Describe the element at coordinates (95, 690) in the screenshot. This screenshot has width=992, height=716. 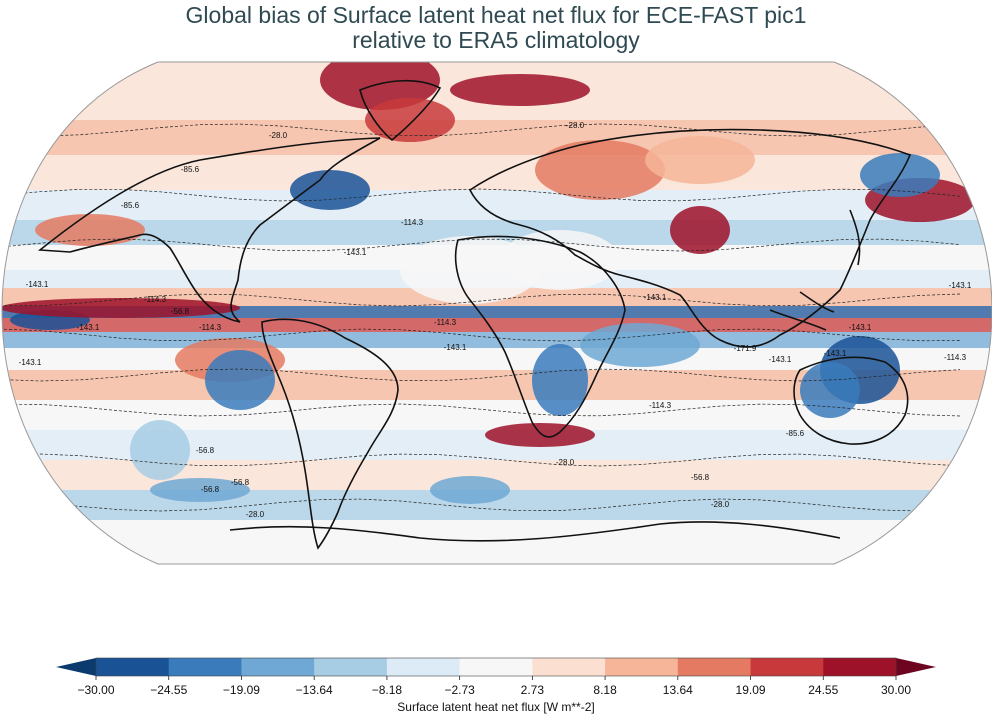
I see `colorbar-tick-label: −30.00` at that location.